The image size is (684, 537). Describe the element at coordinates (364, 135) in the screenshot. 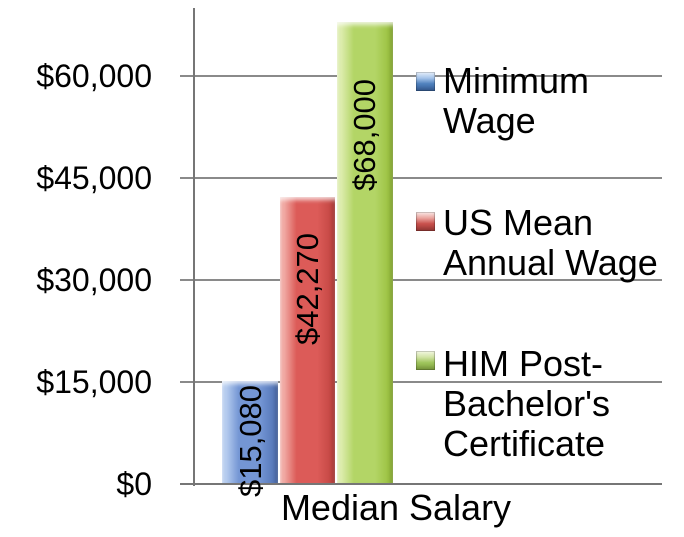

I see `bar-value-label-him-post-bachelor-s-certificate: $68,000` at that location.